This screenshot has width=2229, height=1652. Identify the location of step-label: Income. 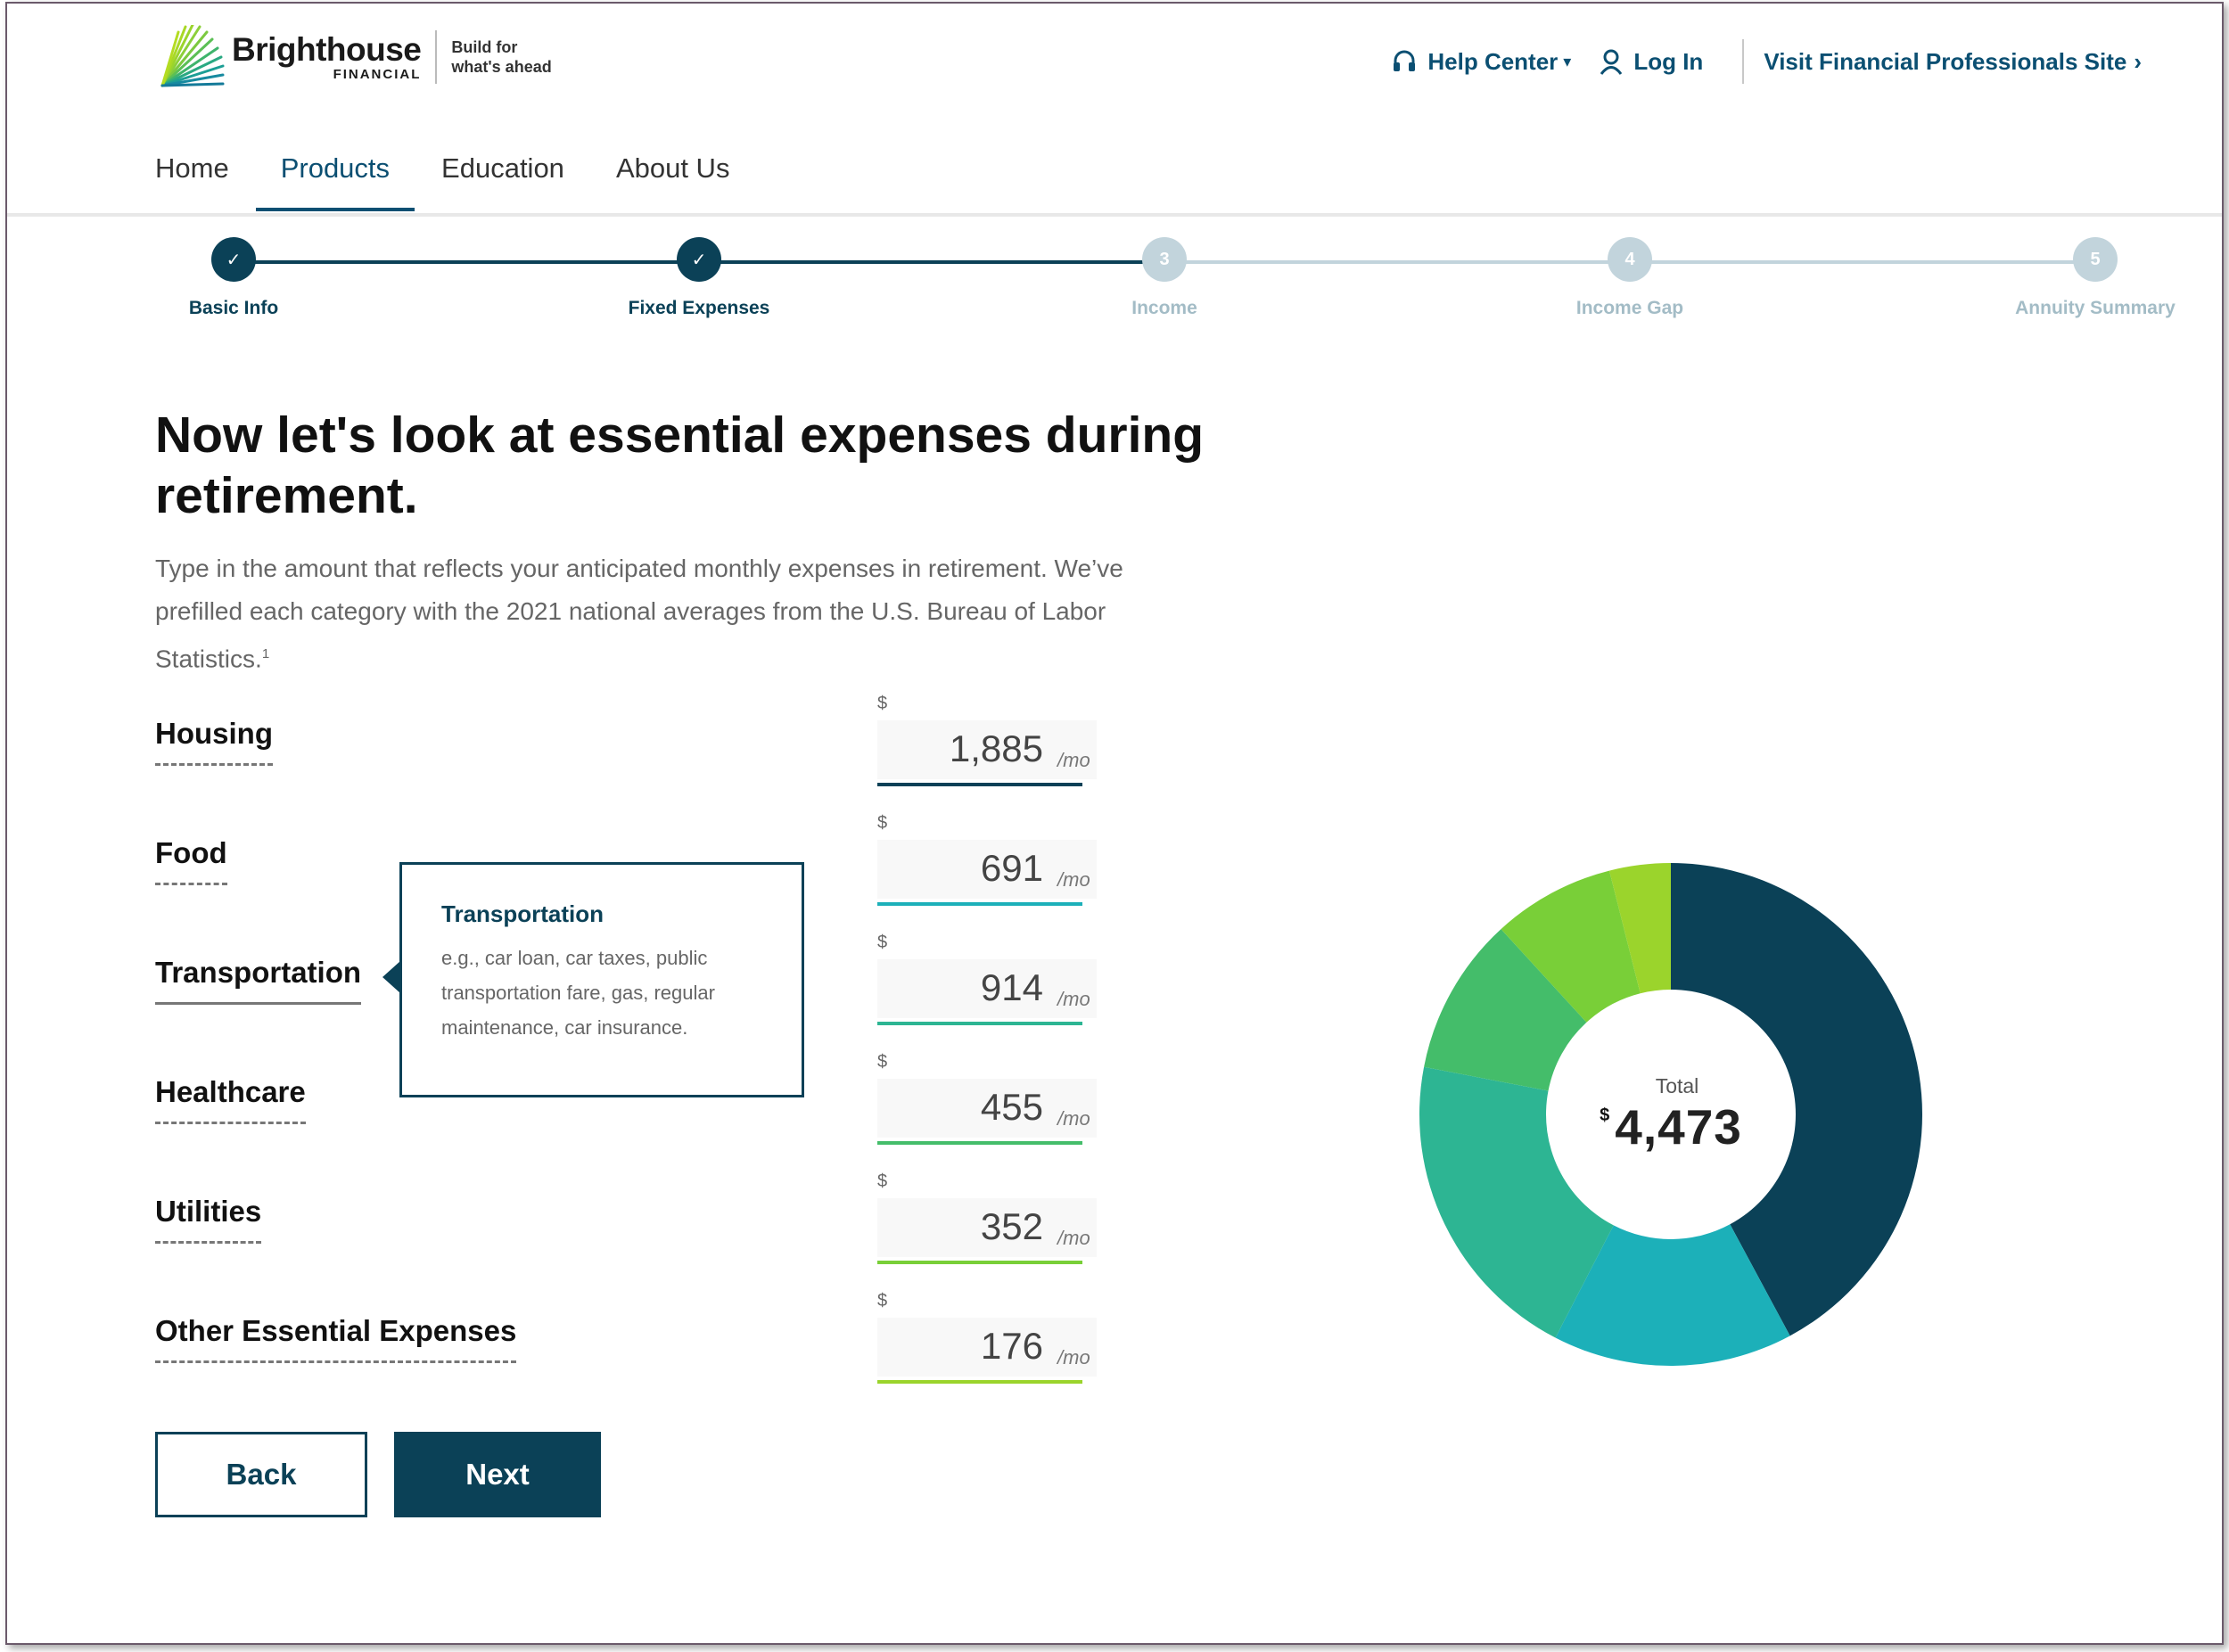
(1164, 308).